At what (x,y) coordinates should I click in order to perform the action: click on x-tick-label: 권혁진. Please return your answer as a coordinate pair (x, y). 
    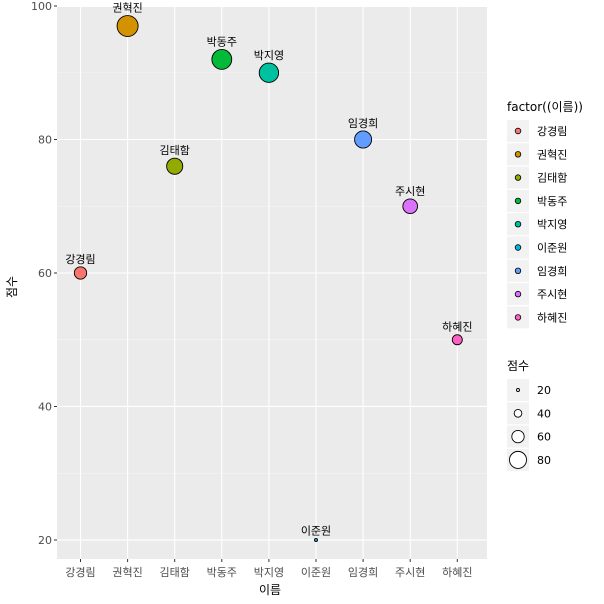
    Looking at the image, I should click on (127, 572).